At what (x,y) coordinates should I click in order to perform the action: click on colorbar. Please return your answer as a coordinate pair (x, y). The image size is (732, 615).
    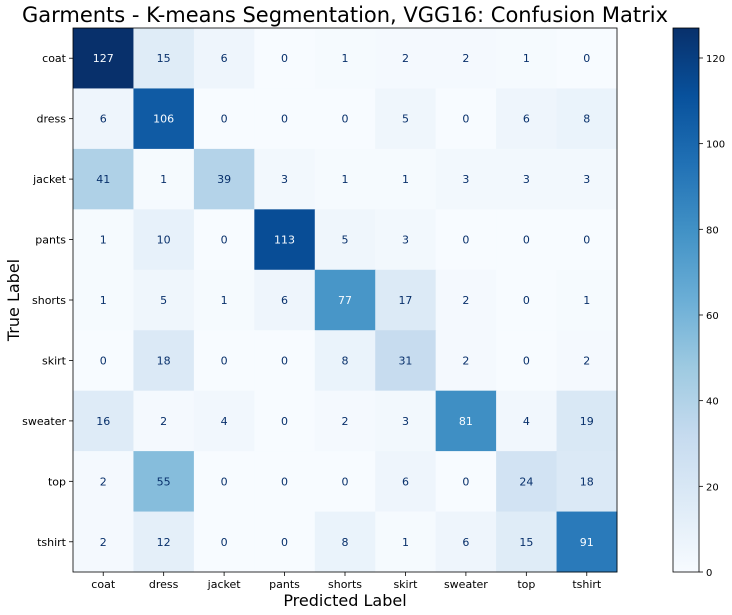
    Looking at the image, I should click on (686, 300).